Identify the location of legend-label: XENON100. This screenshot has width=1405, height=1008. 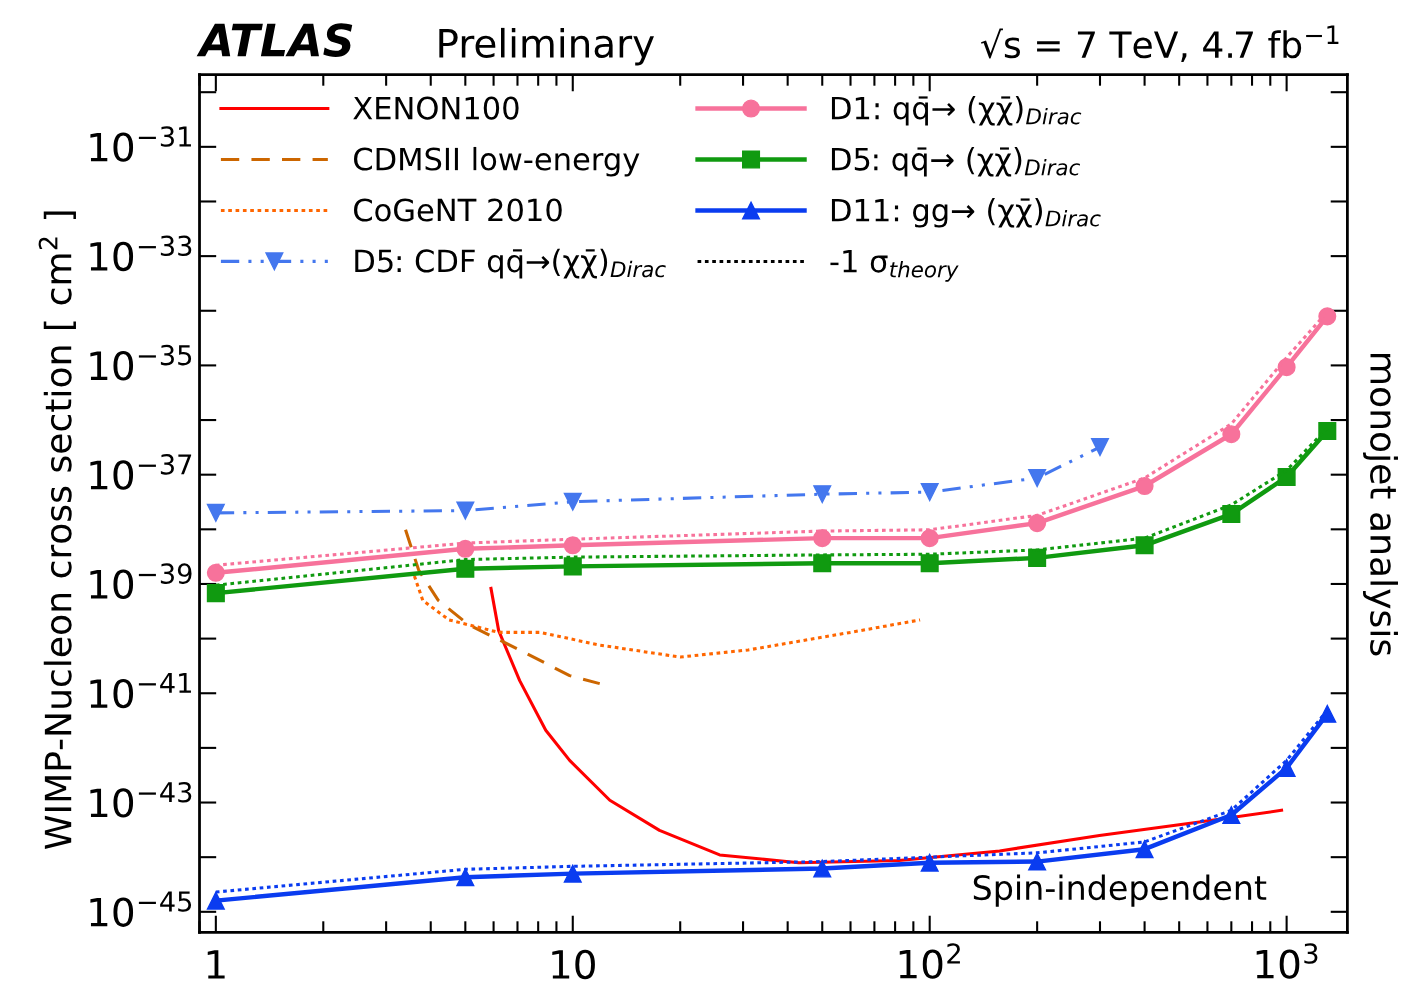
(436, 108).